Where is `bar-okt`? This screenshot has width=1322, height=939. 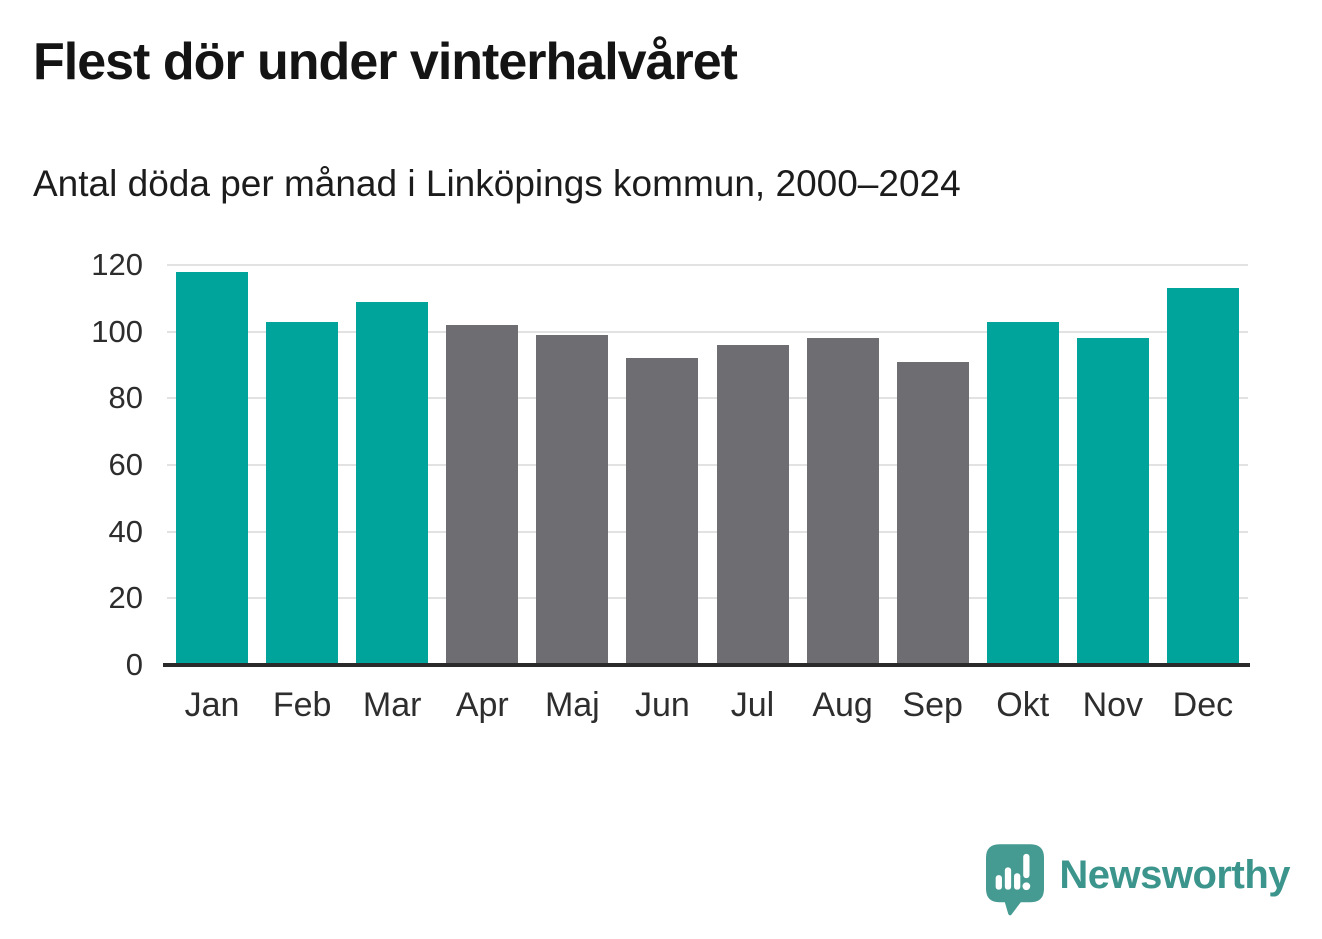 bar-okt is located at coordinates (1022, 493).